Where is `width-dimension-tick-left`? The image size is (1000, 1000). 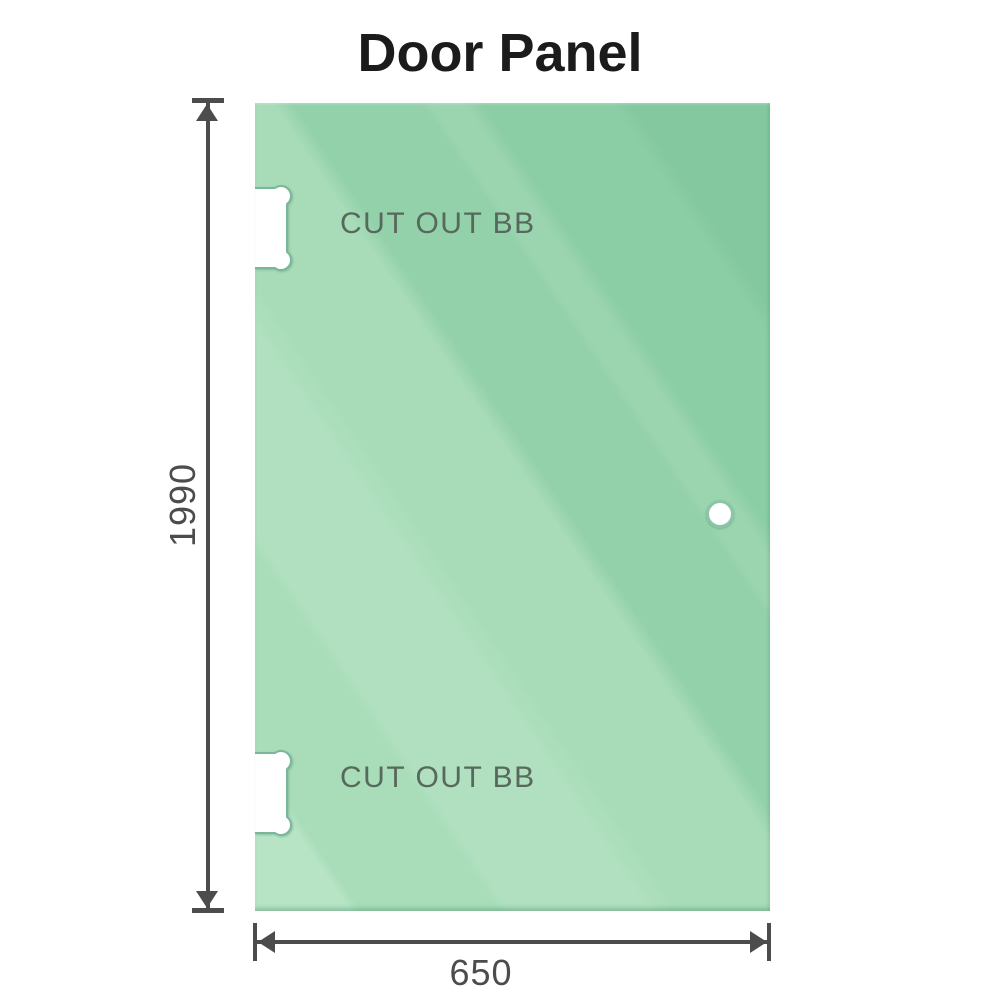 width-dimension-tick-left is located at coordinates (255, 942).